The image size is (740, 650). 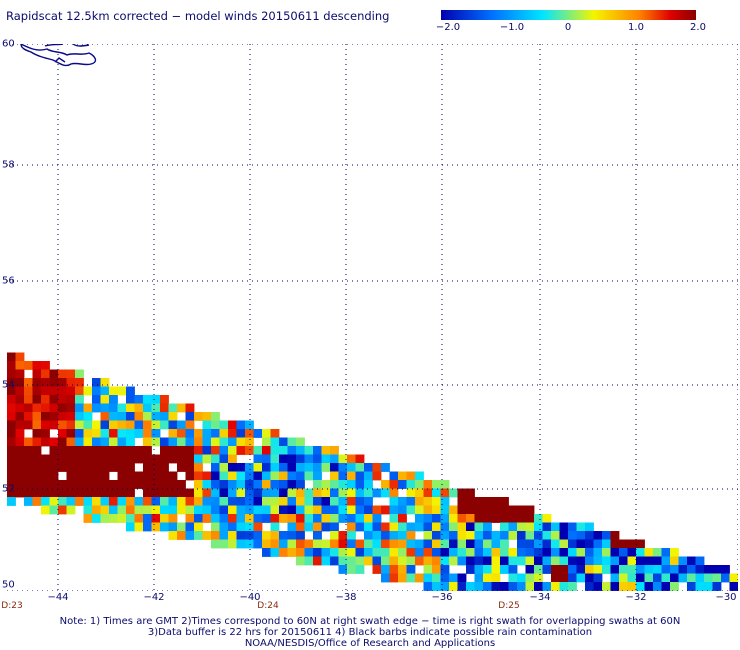 I want to click on longitude-label: −38, so click(x=346, y=597).